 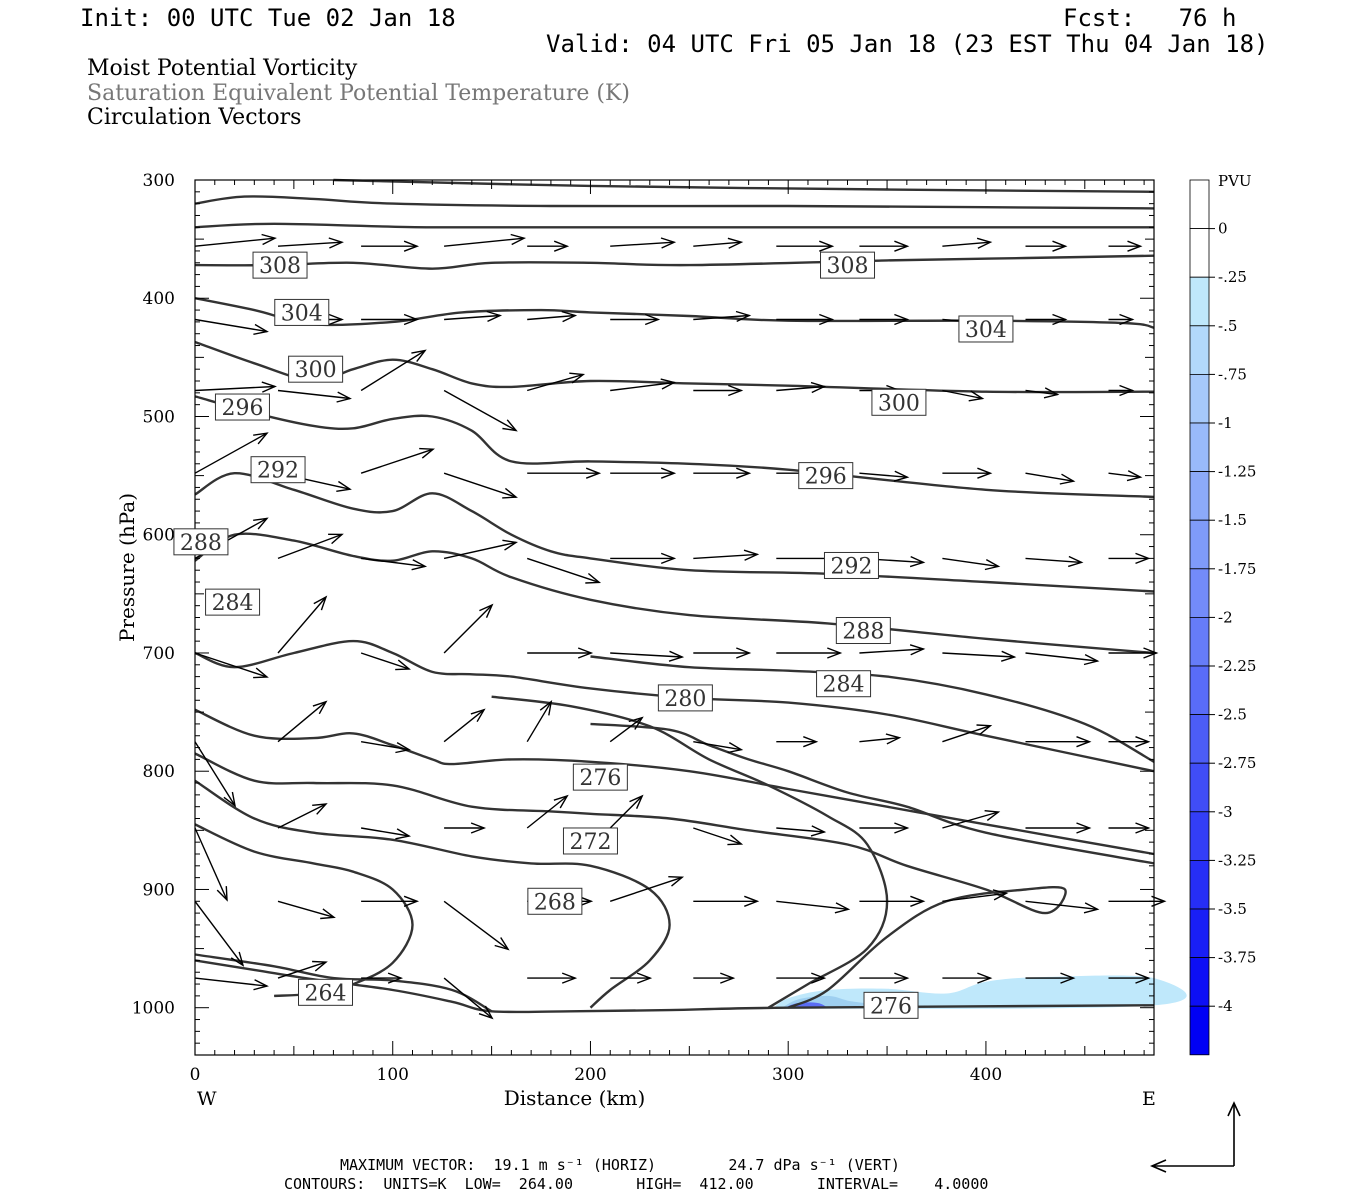 I want to click on contour-label-text: 292, so click(x=278, y=471).